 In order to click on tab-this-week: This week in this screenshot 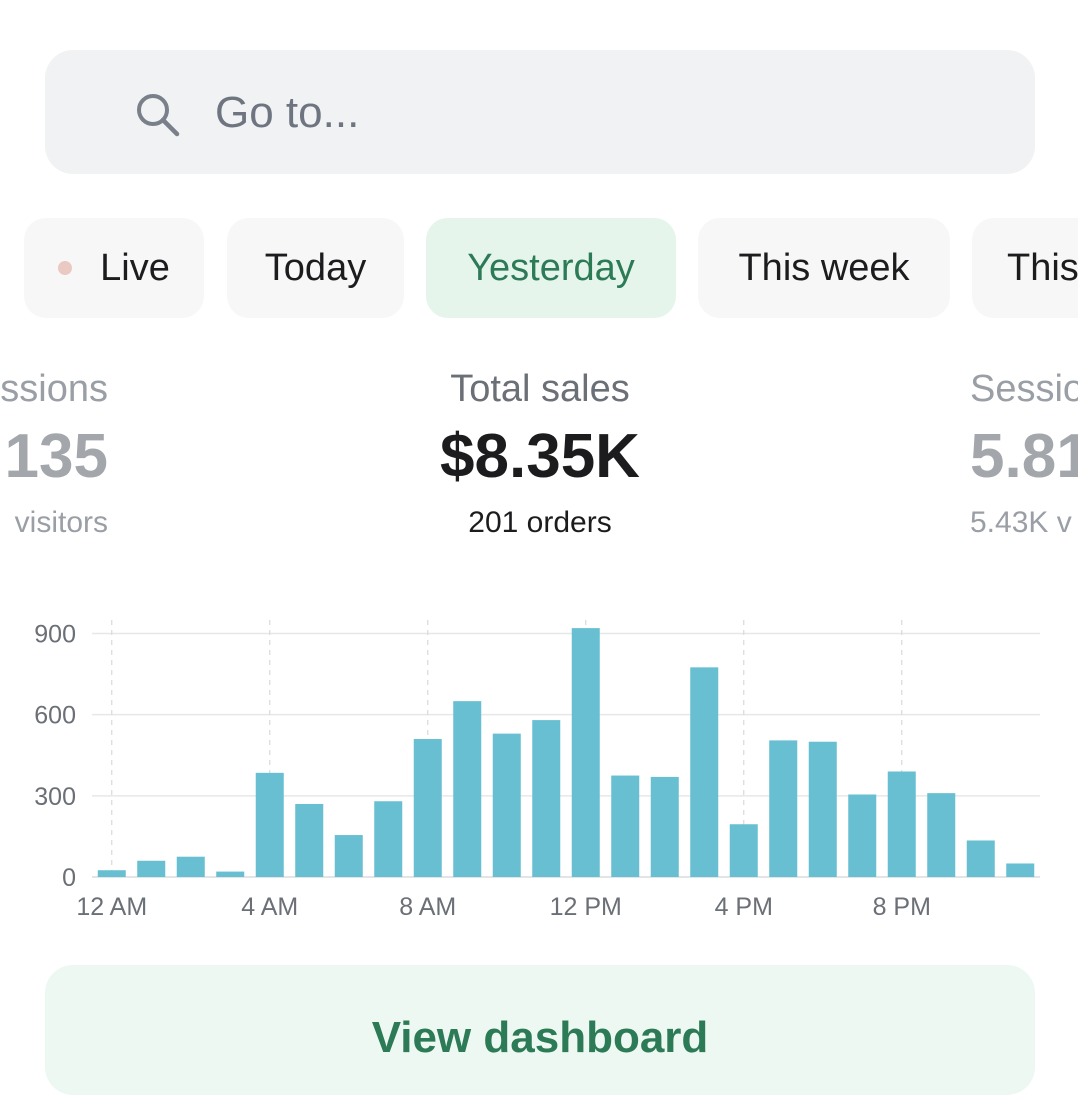, I will do `click(824, 268)`.